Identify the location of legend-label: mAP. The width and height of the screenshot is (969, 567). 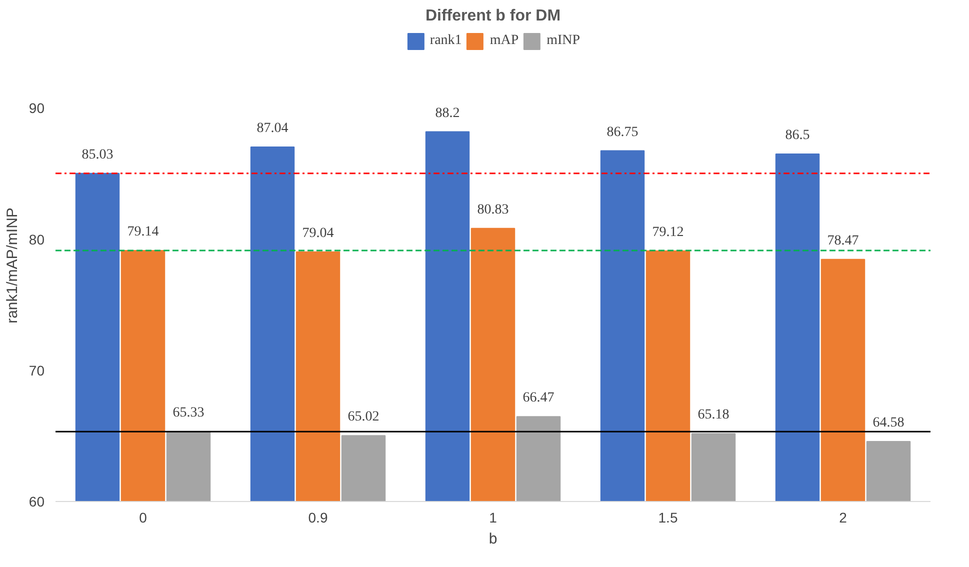
(504, 41).